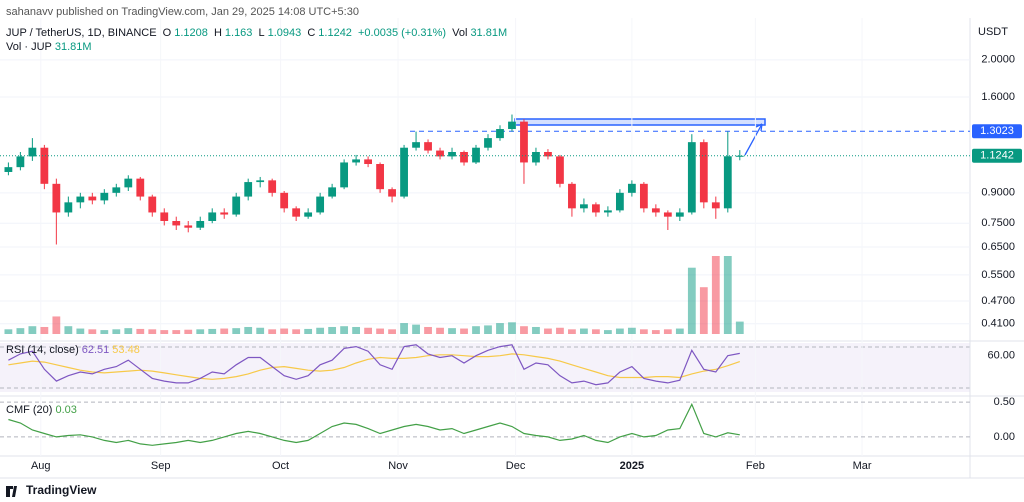 Image resolution: width=1024 pixels, height=502 pixels. I want to click on rsi-title: RSI (14, close), so click(42, 350).